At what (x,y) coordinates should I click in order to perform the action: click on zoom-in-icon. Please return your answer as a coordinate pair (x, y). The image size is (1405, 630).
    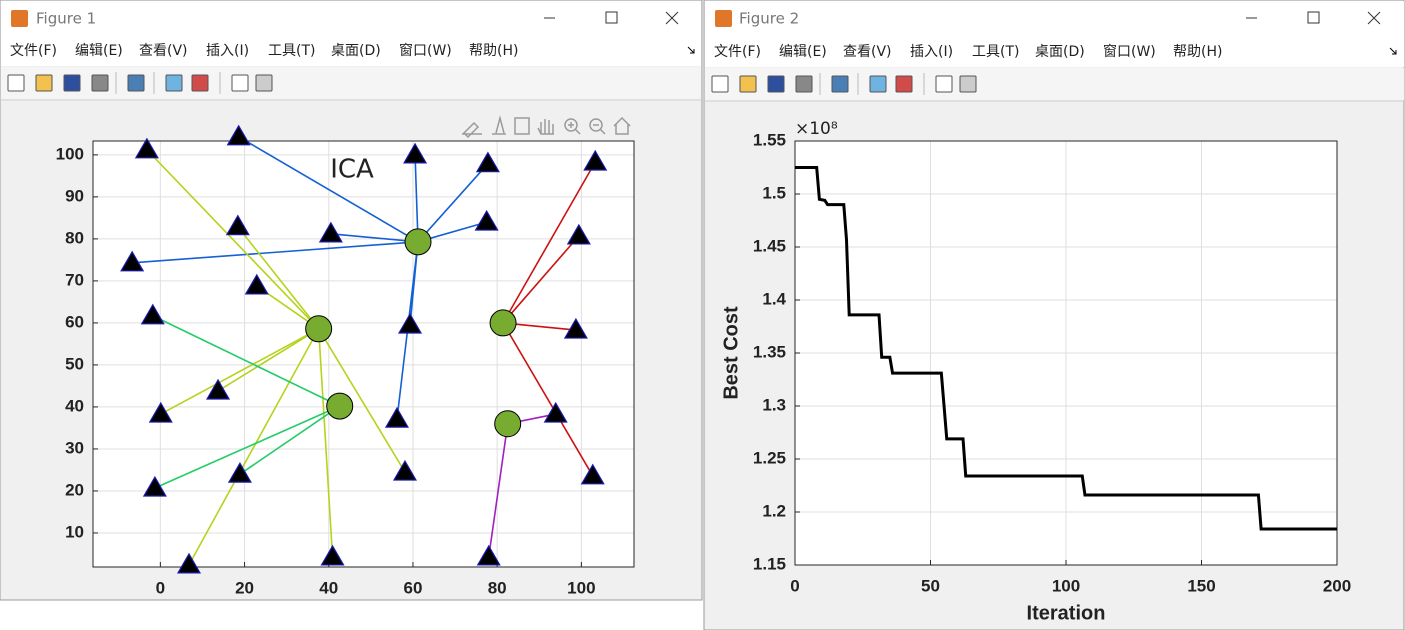
    Looking at the image, I should click on (571, 125).